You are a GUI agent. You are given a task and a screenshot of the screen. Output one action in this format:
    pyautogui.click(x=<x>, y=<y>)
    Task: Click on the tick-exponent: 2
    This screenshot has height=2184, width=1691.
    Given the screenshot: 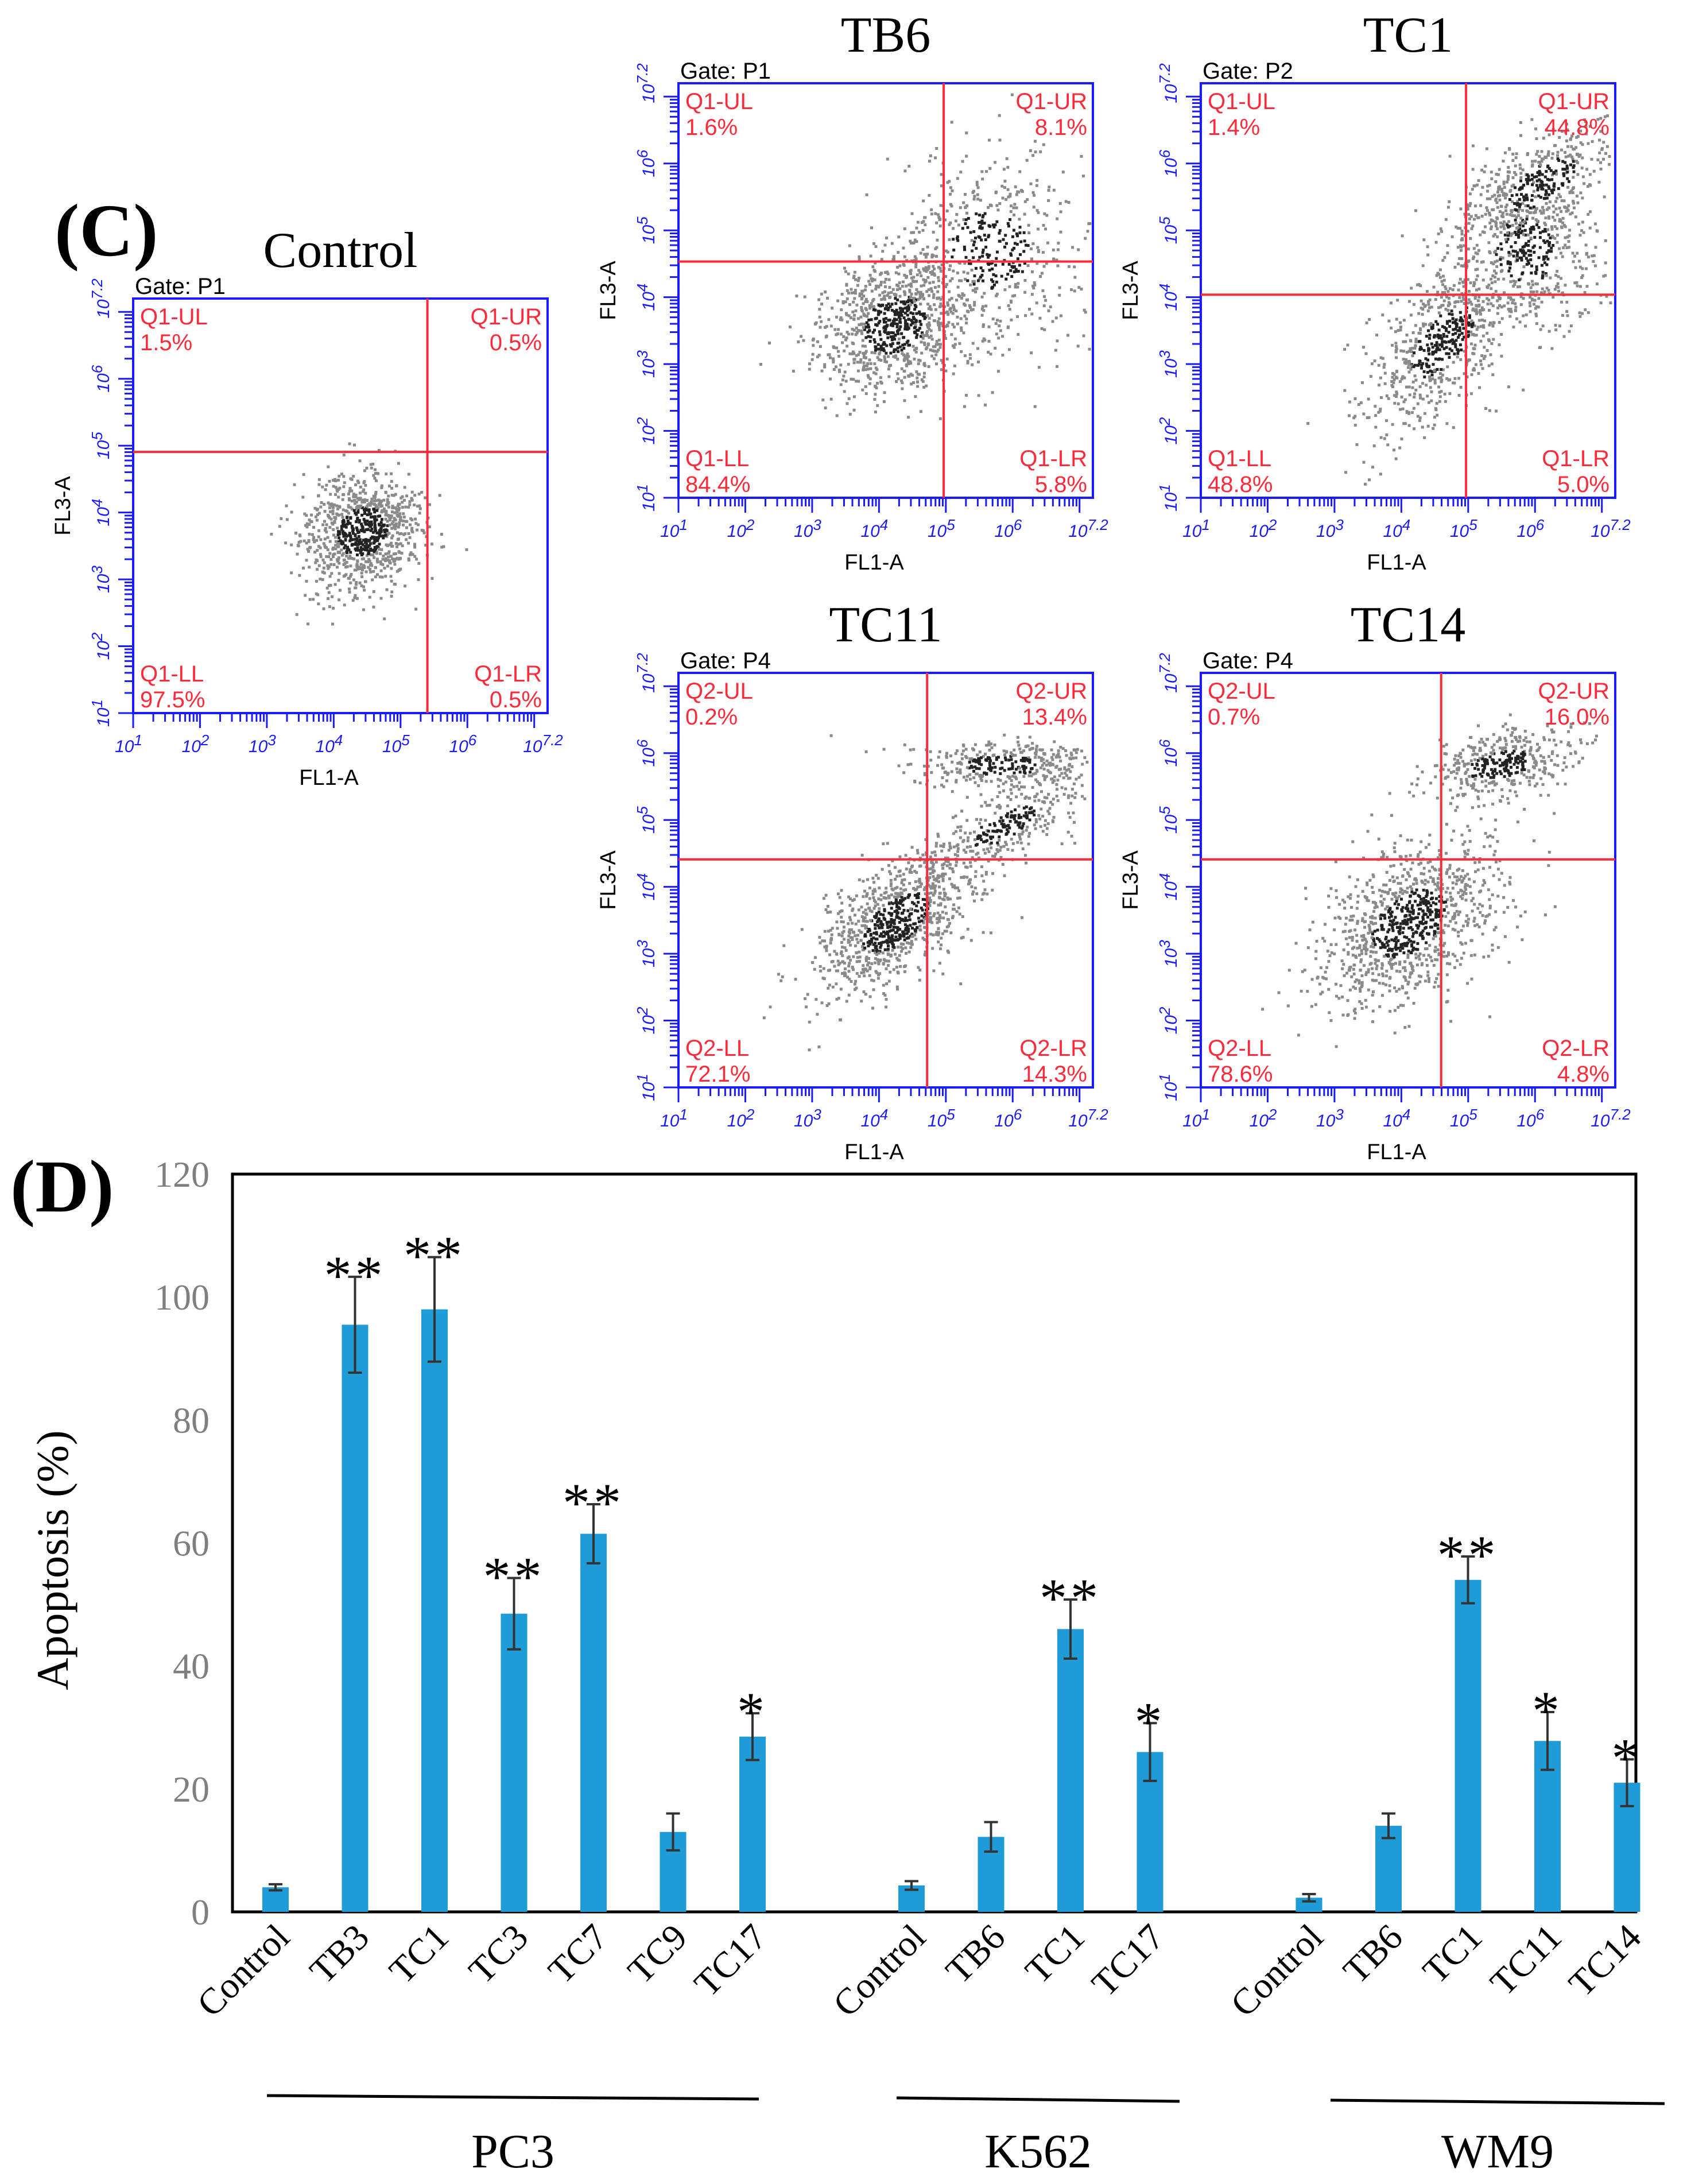 What is the action you would take?
    pyautogui.click(x=97, y=636)
    